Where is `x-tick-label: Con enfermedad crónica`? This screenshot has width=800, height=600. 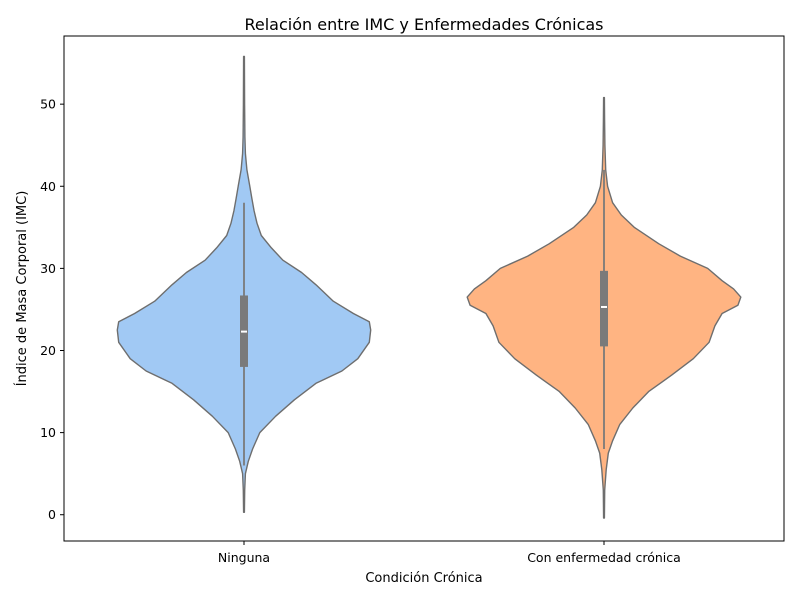 x-tick-label: Con enfermedad crónica is located at coordinates (604, 557).